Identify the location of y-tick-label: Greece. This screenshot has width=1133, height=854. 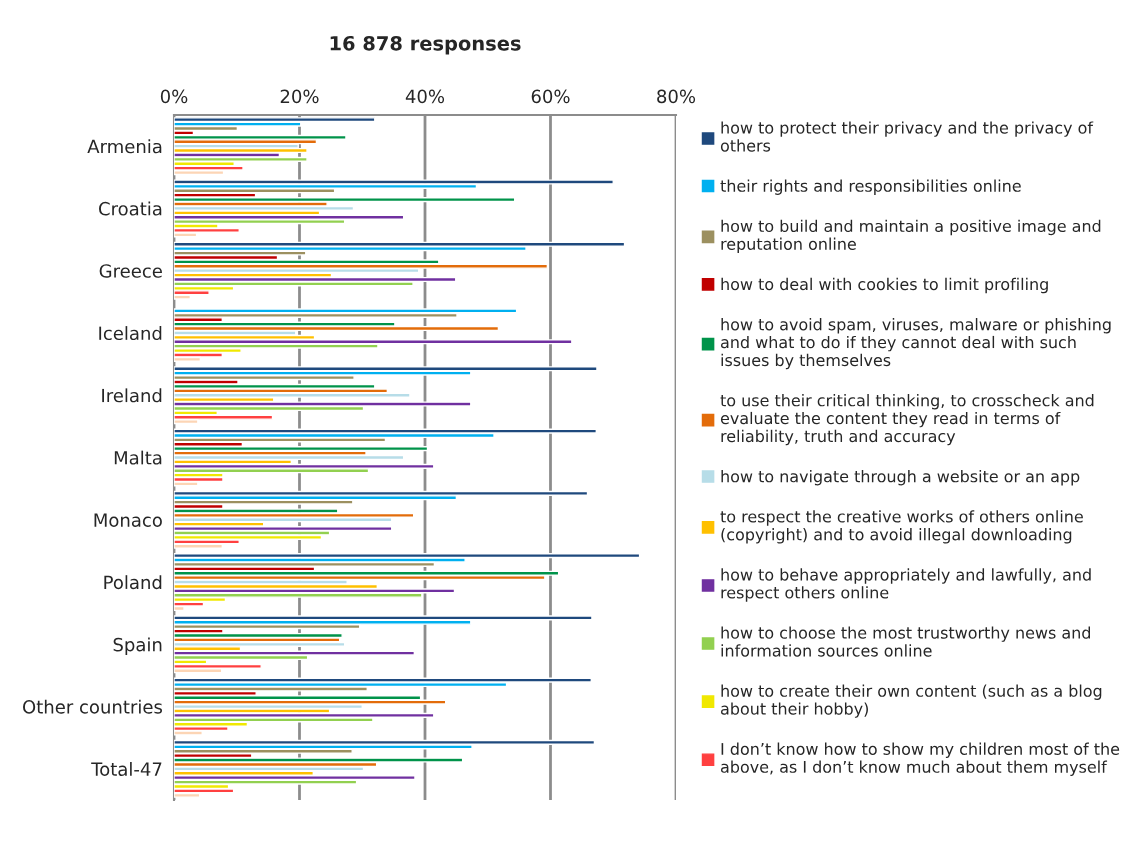
(130, 271).